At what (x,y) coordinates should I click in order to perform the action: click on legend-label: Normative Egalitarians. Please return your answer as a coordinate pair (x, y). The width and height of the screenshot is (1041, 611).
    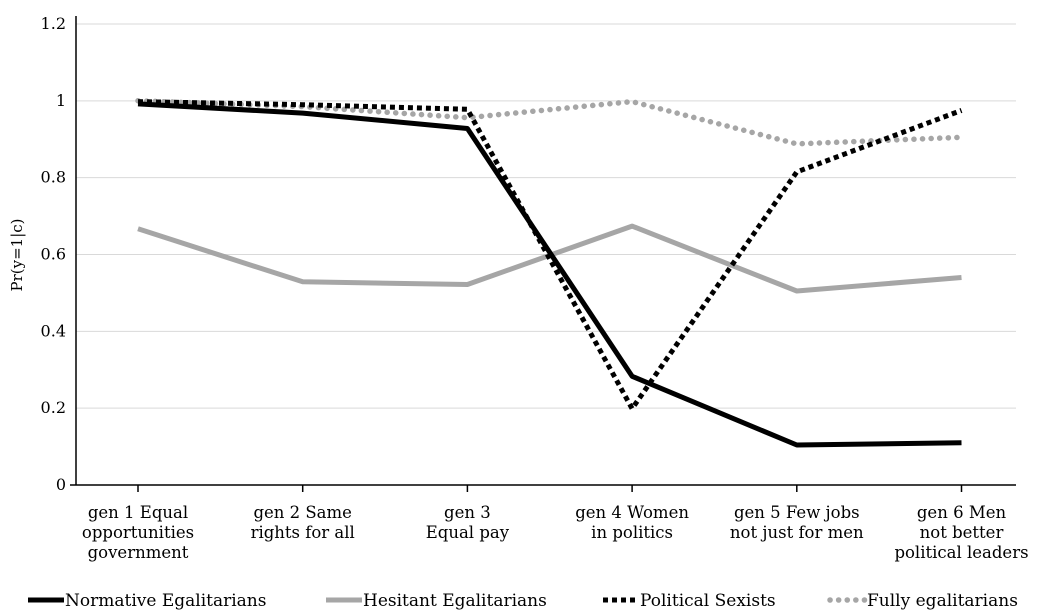
    Looking at the image, I should click on (165, 601).